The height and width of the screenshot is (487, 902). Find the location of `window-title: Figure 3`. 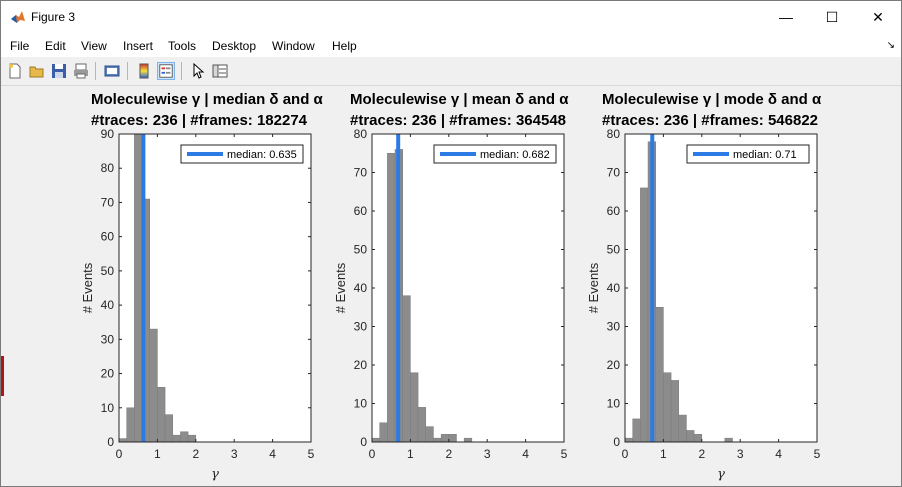

window-title: Figure 3 is located at coordinates (53, 17).